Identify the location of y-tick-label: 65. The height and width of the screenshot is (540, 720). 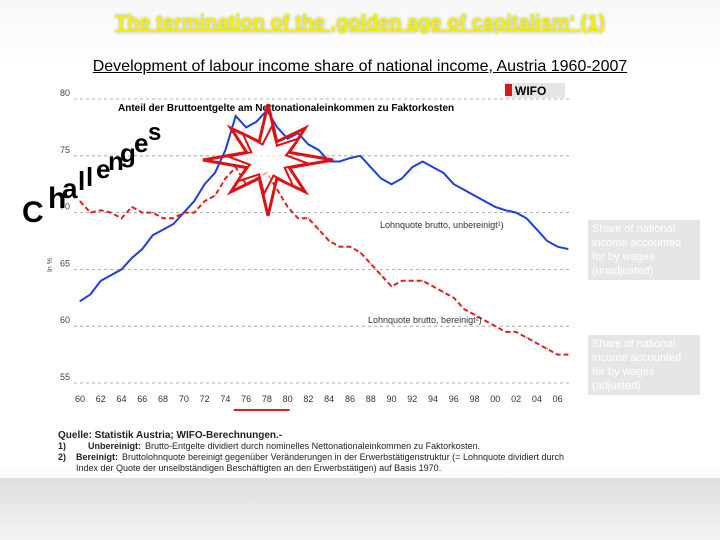
(65, 263).